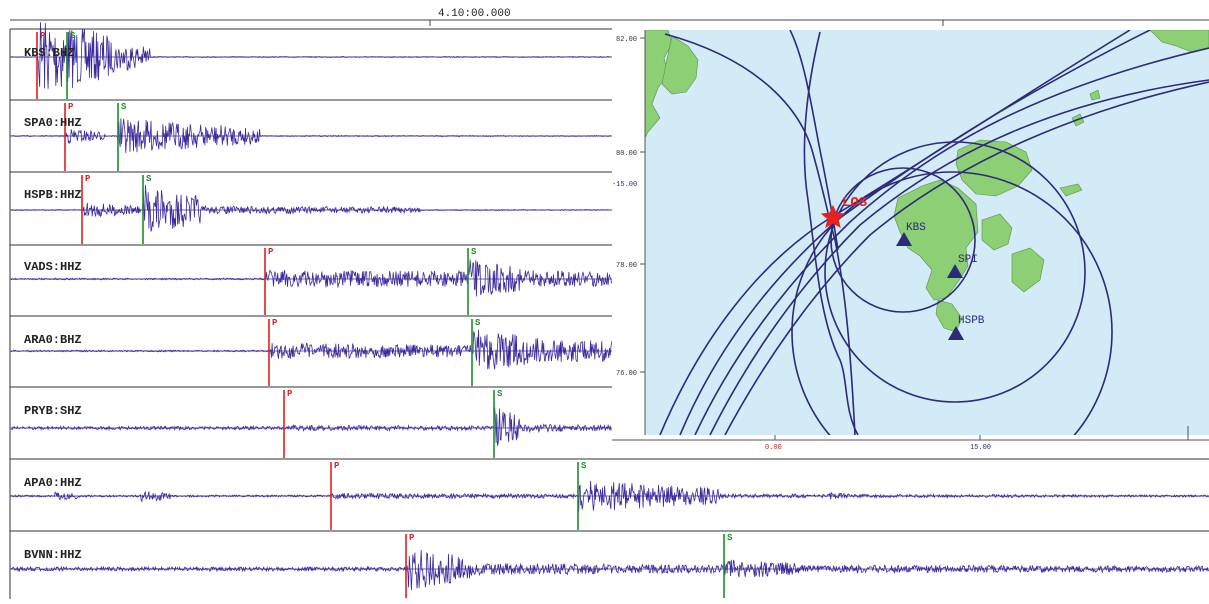 Image resolution: width=1209 pixels, height=604 pixels. Describe the element at coordinates (626, 40) in the screenshot. I see `lat-tick-label: 82.00` at that location.